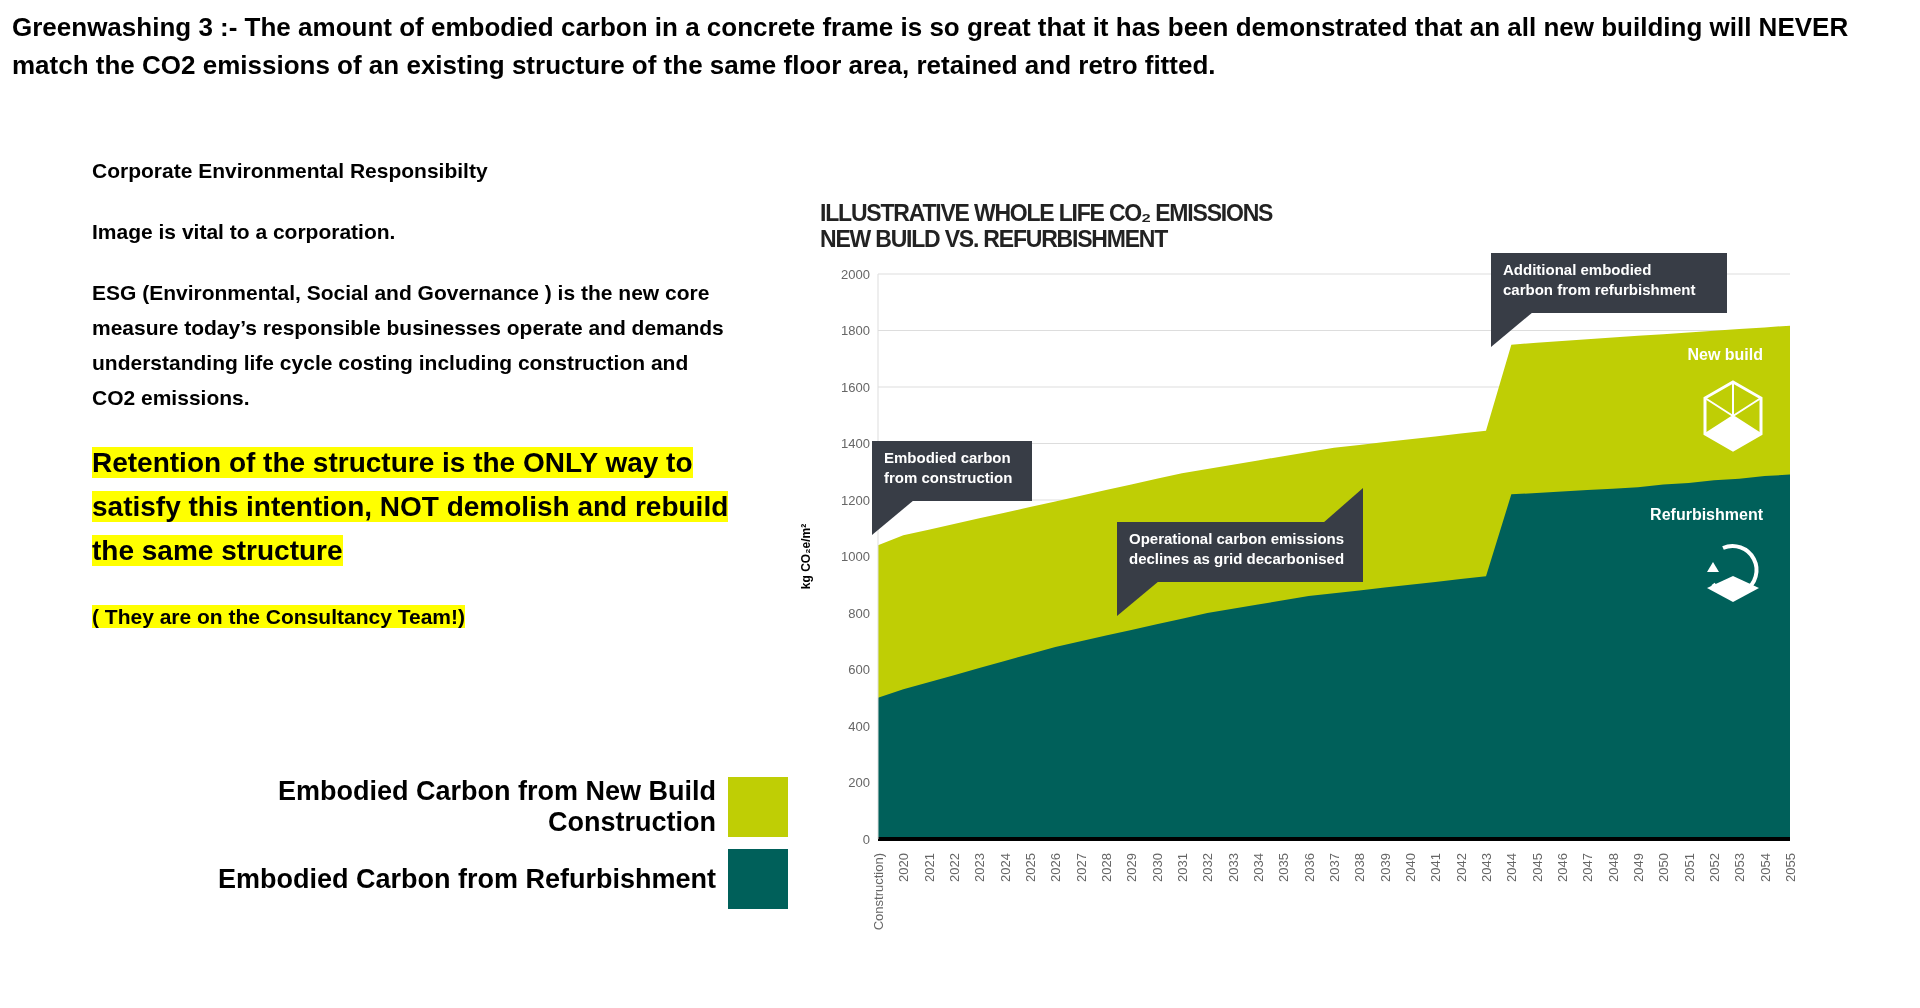 The width and height of the screenshot is (1920, 1008). Describe the element at coordinates (1005, 867) in the screenshot. I see `x-tick-label: 2024` at that location.